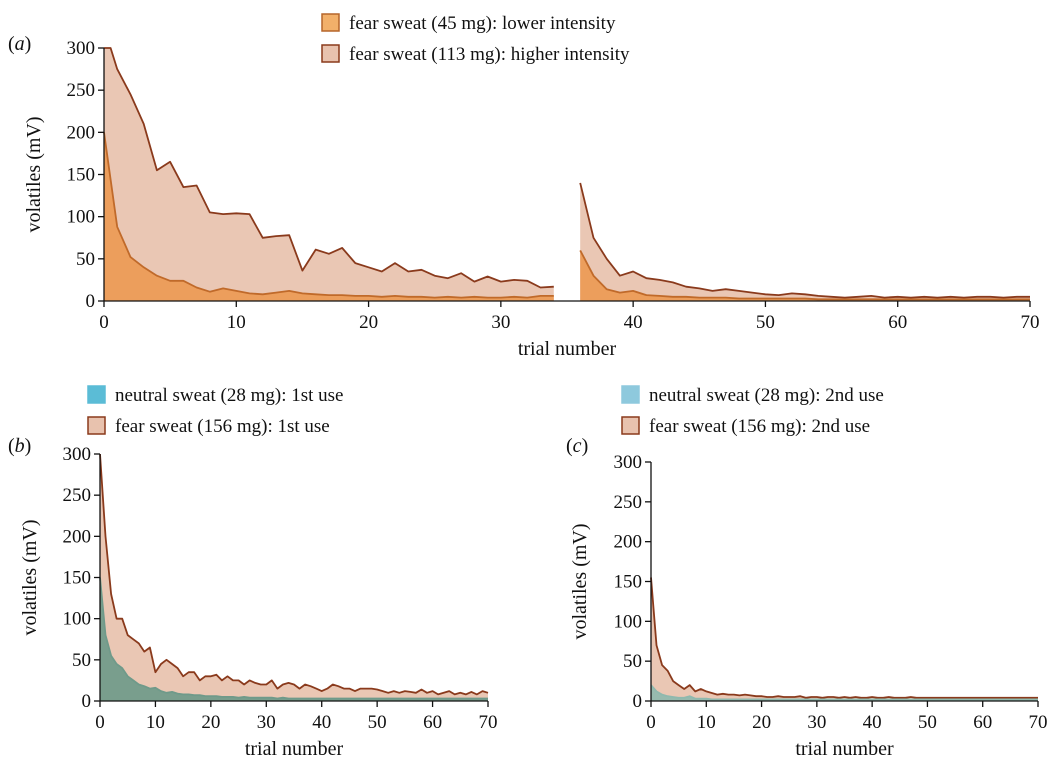  What do you see at coordinates (489, 54) in the screenshot?
I see `legend-entry: fear sweat (113 mg): higher intensity` at bounding box center [489, 54].